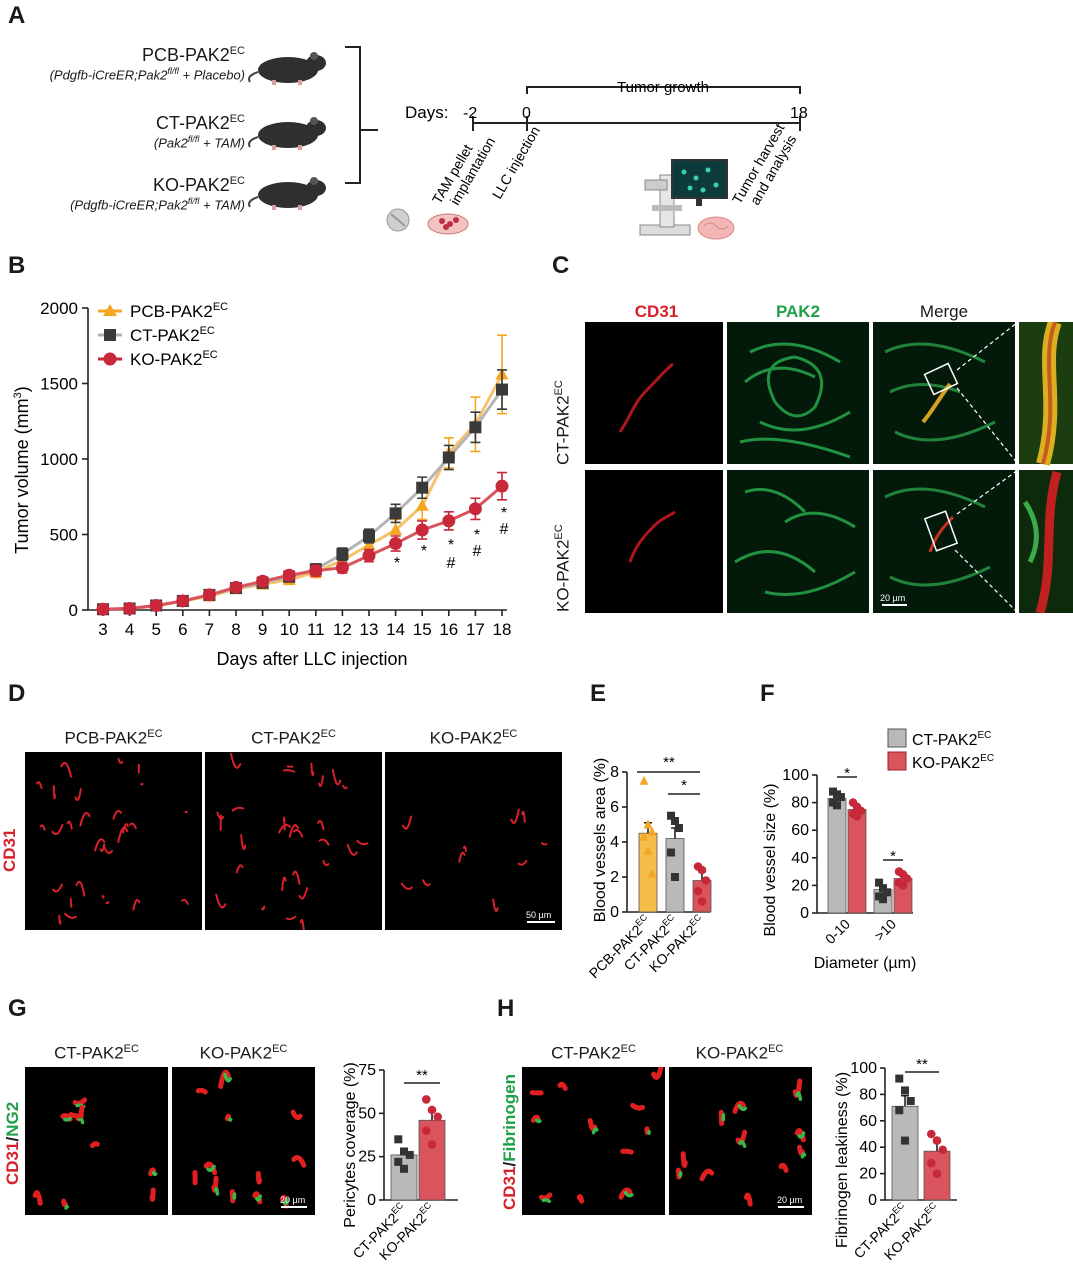 This screenshot has width=1073, height=1280. What do you see at coordinates (563, 575) in the screenshot?
I see `row-label-text: KO-PAK2` at bounding box center [563, 575].